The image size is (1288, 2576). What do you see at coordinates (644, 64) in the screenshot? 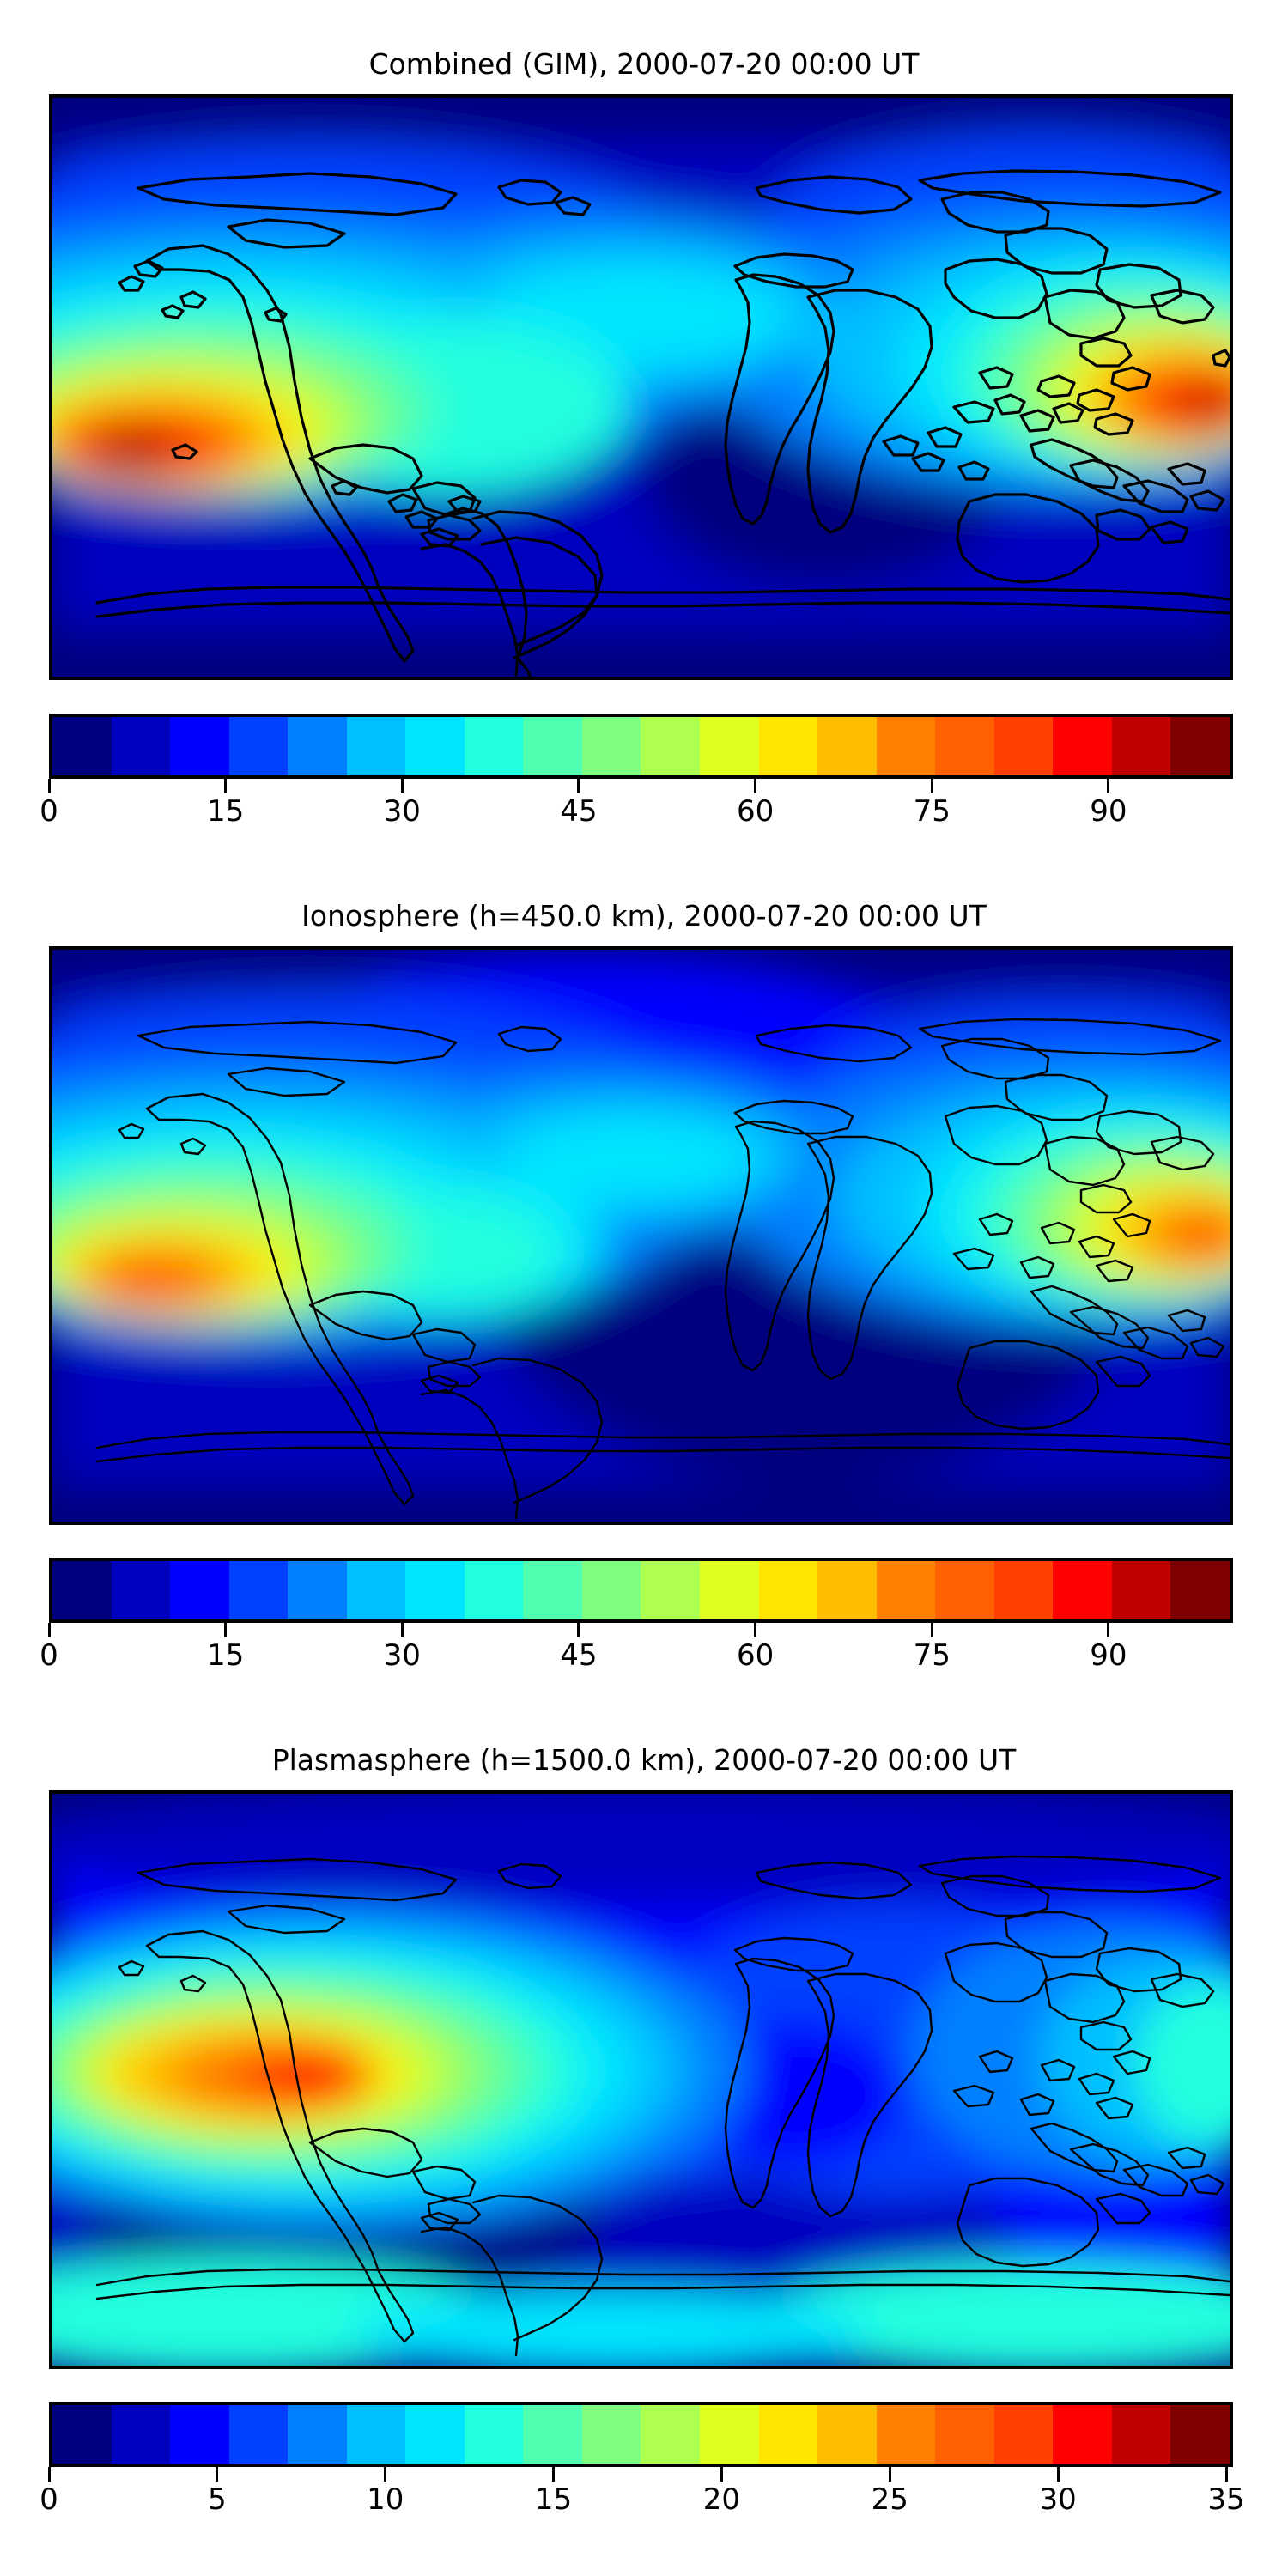
I see `panel-title-combined-gim: Combined (GIM), 2000-07-20 00:00 UT` at bounding box center [644, 64].